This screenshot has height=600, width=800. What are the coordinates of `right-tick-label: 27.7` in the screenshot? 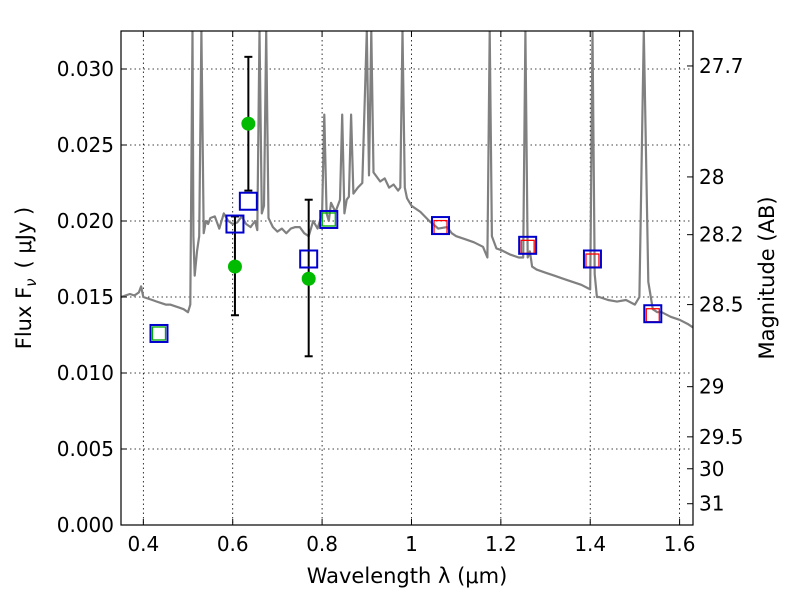 It's located at (721, 66).